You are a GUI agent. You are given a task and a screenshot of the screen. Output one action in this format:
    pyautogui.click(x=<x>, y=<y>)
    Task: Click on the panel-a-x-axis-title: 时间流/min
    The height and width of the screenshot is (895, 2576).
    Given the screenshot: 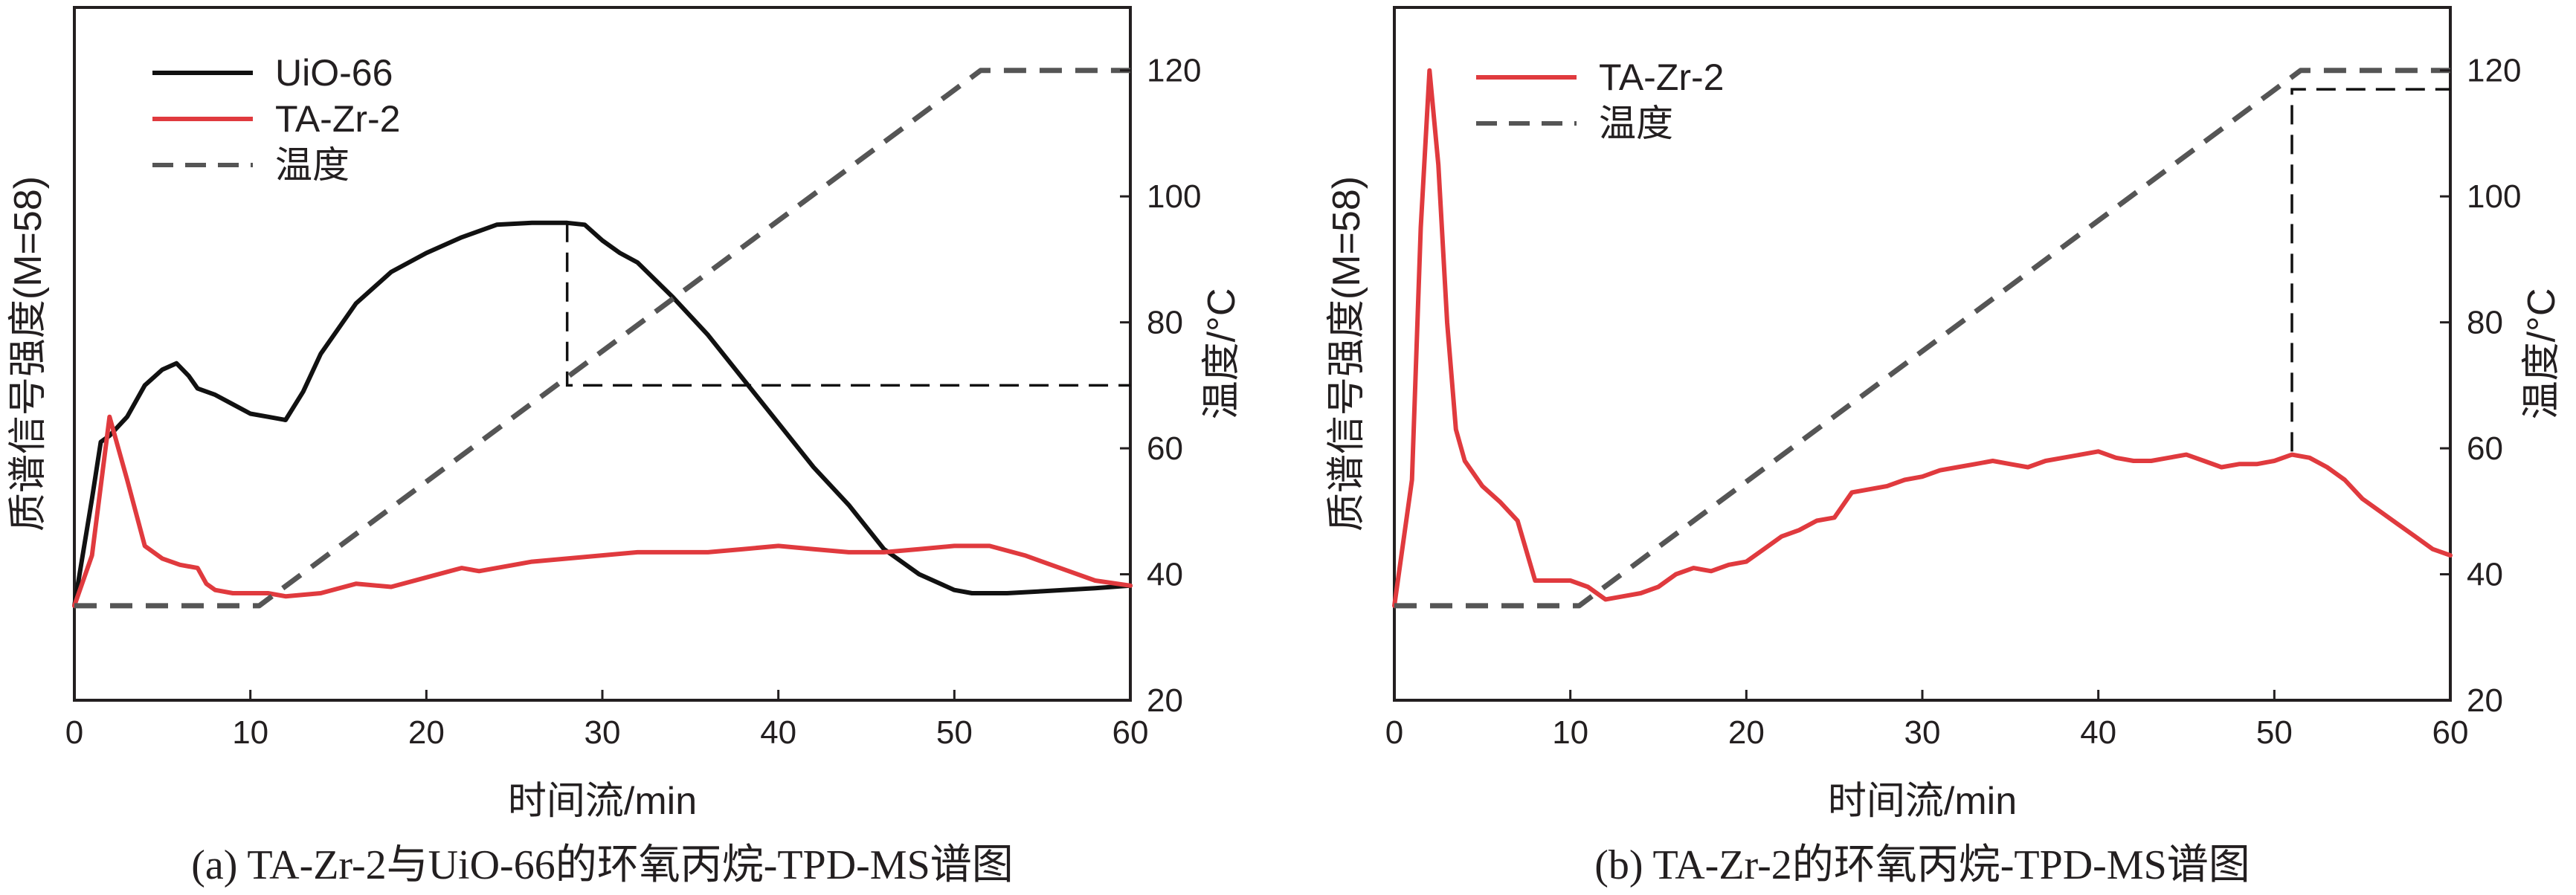 What is the action you would take?
    pyautogui.click(x=602, y=801)
    